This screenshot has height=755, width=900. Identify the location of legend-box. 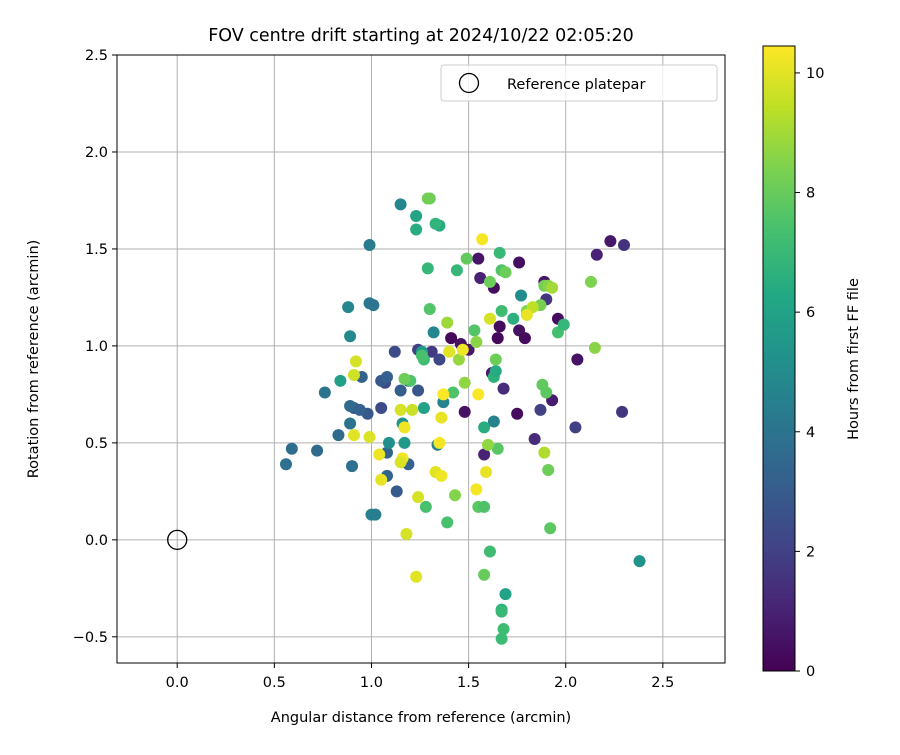
(579, 83).